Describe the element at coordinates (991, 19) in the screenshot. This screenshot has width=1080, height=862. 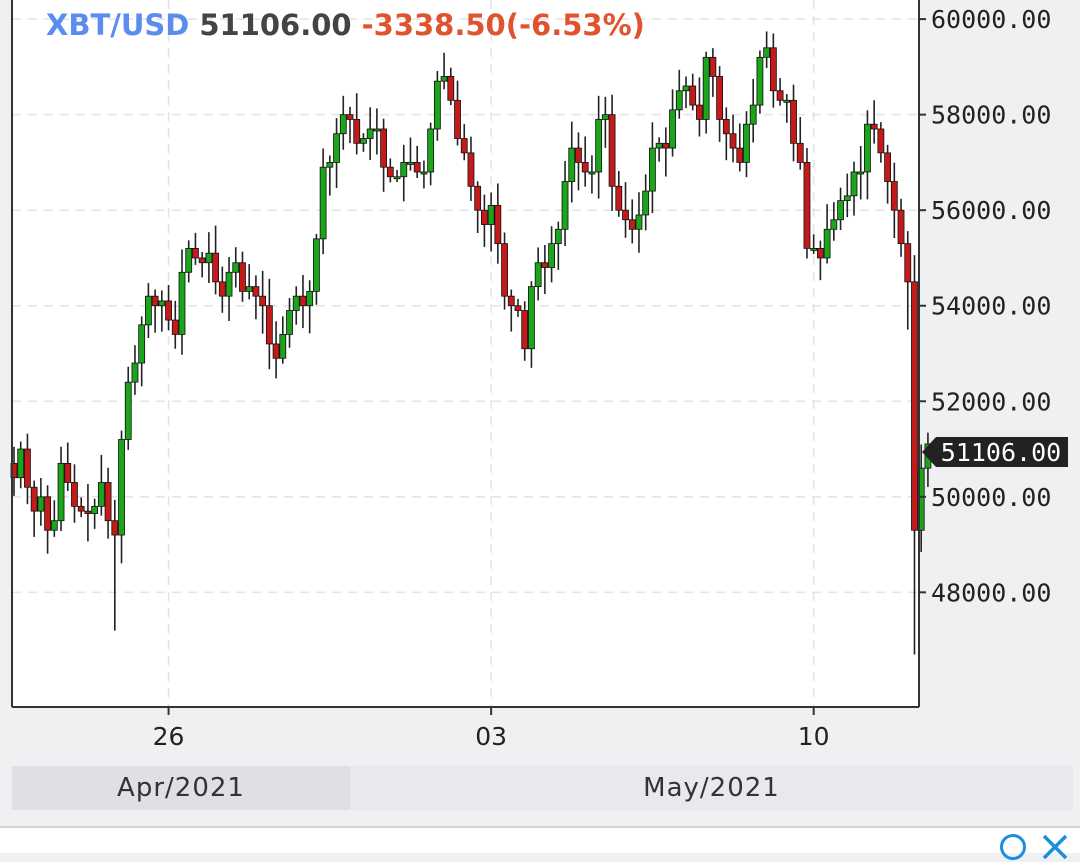
I see `y-tick-label: 60000.00` at that location.